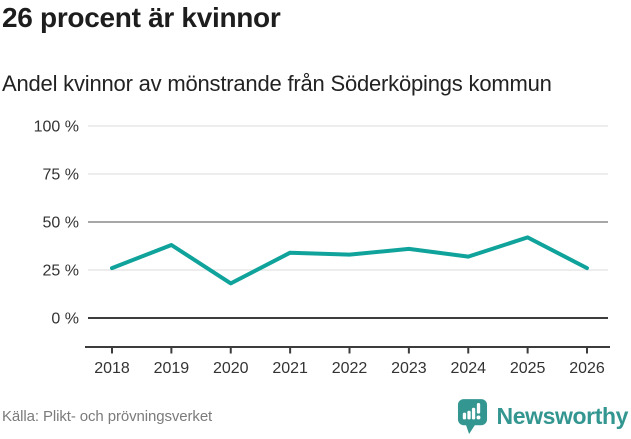 This screenshot has width=631, height=439. Describe the element at coordinates (472, 416) in the screenshot. I see `newsworthy-logo-icon` at that location.